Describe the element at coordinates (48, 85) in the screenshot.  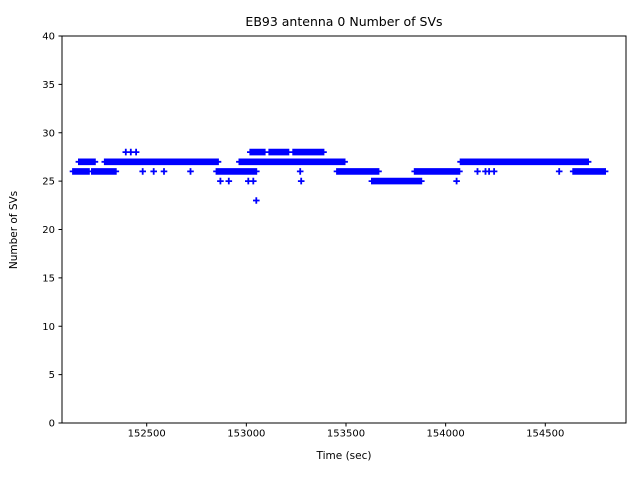
I see `y-tick-label-7: 35` at that location.